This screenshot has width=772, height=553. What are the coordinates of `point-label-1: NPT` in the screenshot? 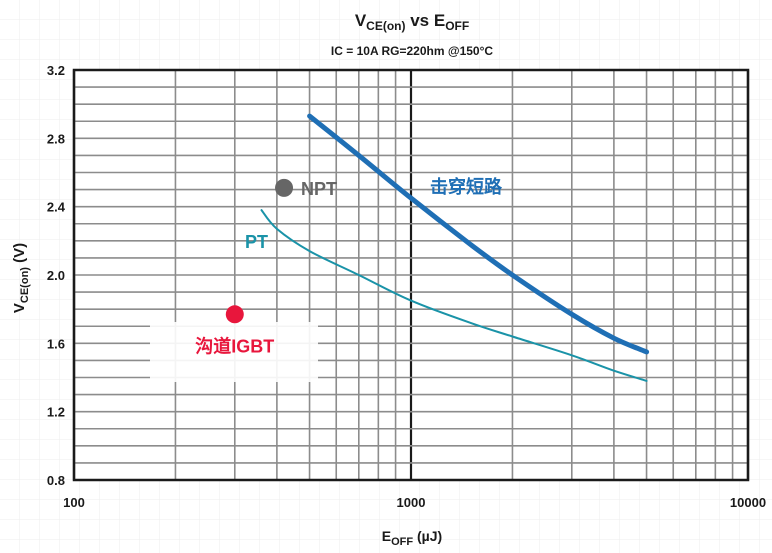 It's located at (319, 189).